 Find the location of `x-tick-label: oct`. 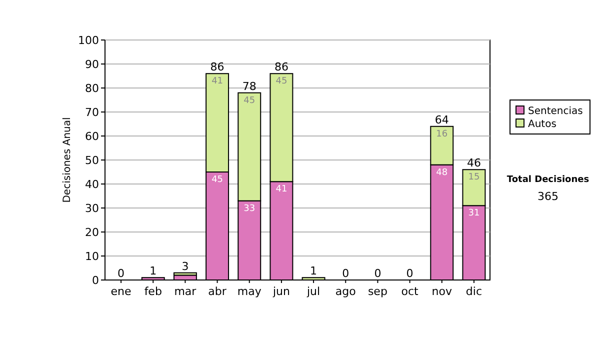

x-tick-label: oct is located at coordinates (410, 291).